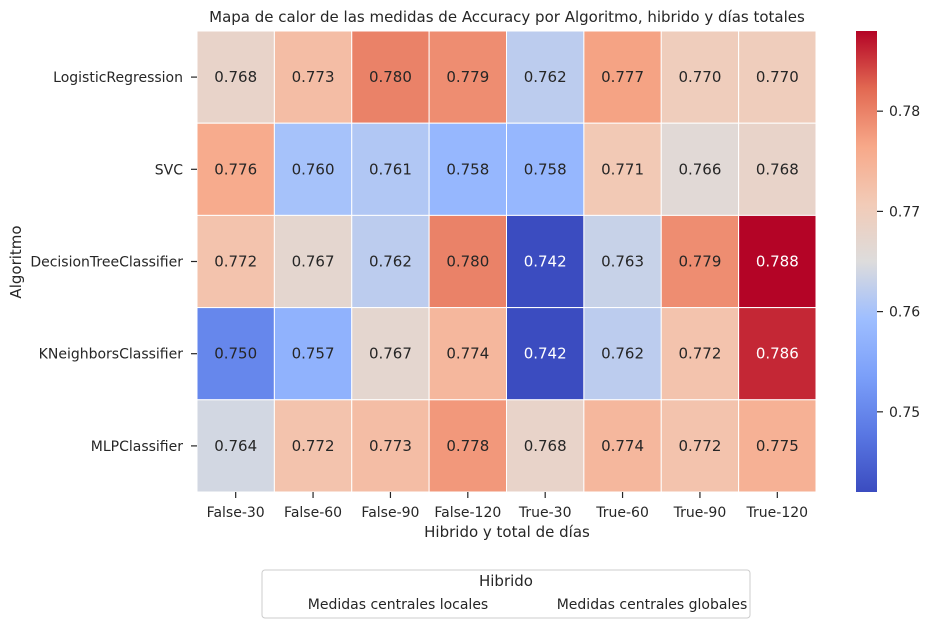  What do you see at coordinates (904, 313) in the screenshot?
I see `colorbar-tick-label: 0.76` at bounding box center [904, 313].